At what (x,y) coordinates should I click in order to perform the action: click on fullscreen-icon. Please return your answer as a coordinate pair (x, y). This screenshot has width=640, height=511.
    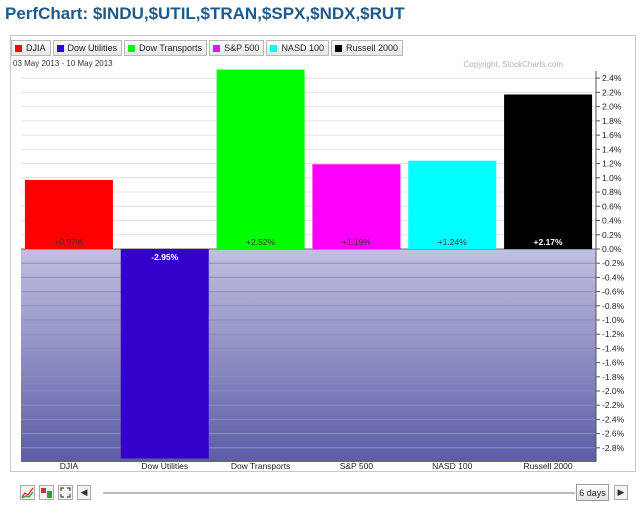
    Looking at the image, I should click on (65, 492).